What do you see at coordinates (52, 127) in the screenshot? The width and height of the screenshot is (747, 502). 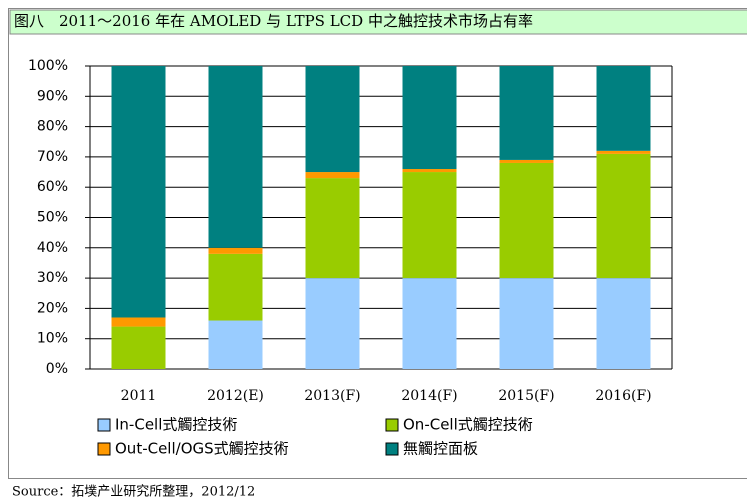 I see `y-tick-label: 80%` at bounding box center [52, 127].